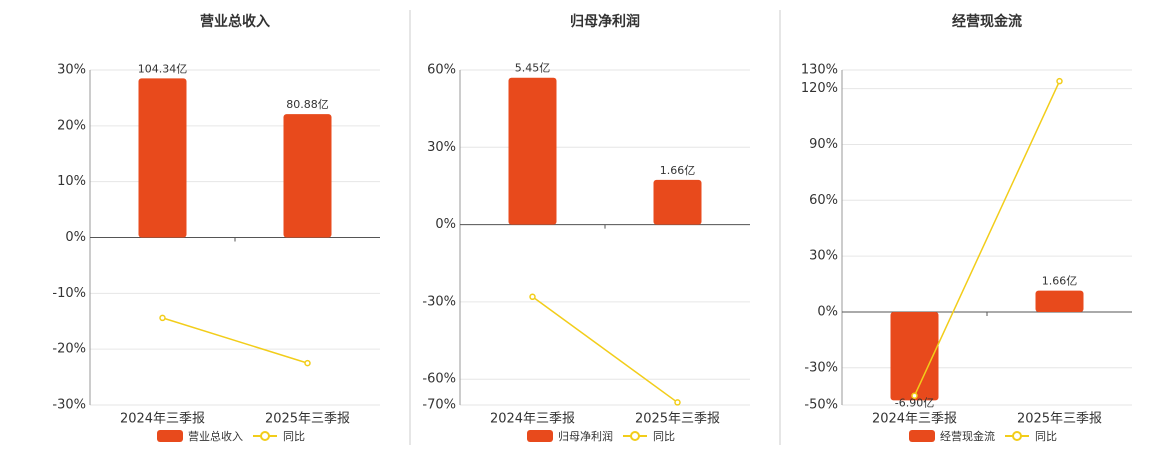 Image resolution: width=1160 pixels, height=450 pixels. Describe the element at coordinates (69, 293) in the screenshot. I see `y-tick-label: -10%` at that location.